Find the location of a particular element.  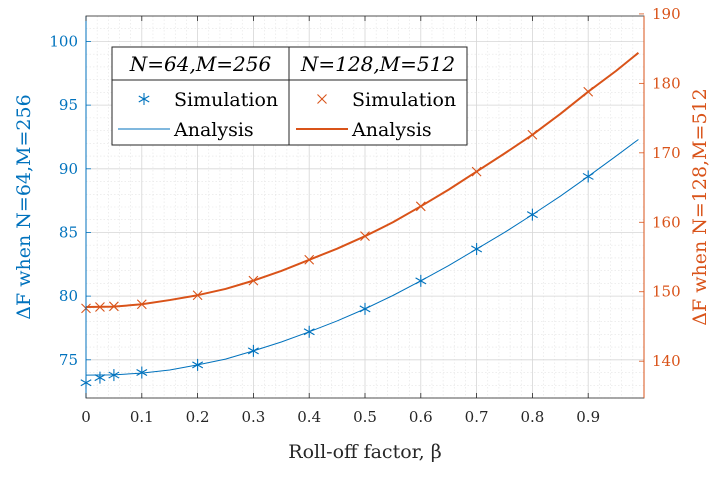

legend-x-glyph is located at coordinates (322, 99).